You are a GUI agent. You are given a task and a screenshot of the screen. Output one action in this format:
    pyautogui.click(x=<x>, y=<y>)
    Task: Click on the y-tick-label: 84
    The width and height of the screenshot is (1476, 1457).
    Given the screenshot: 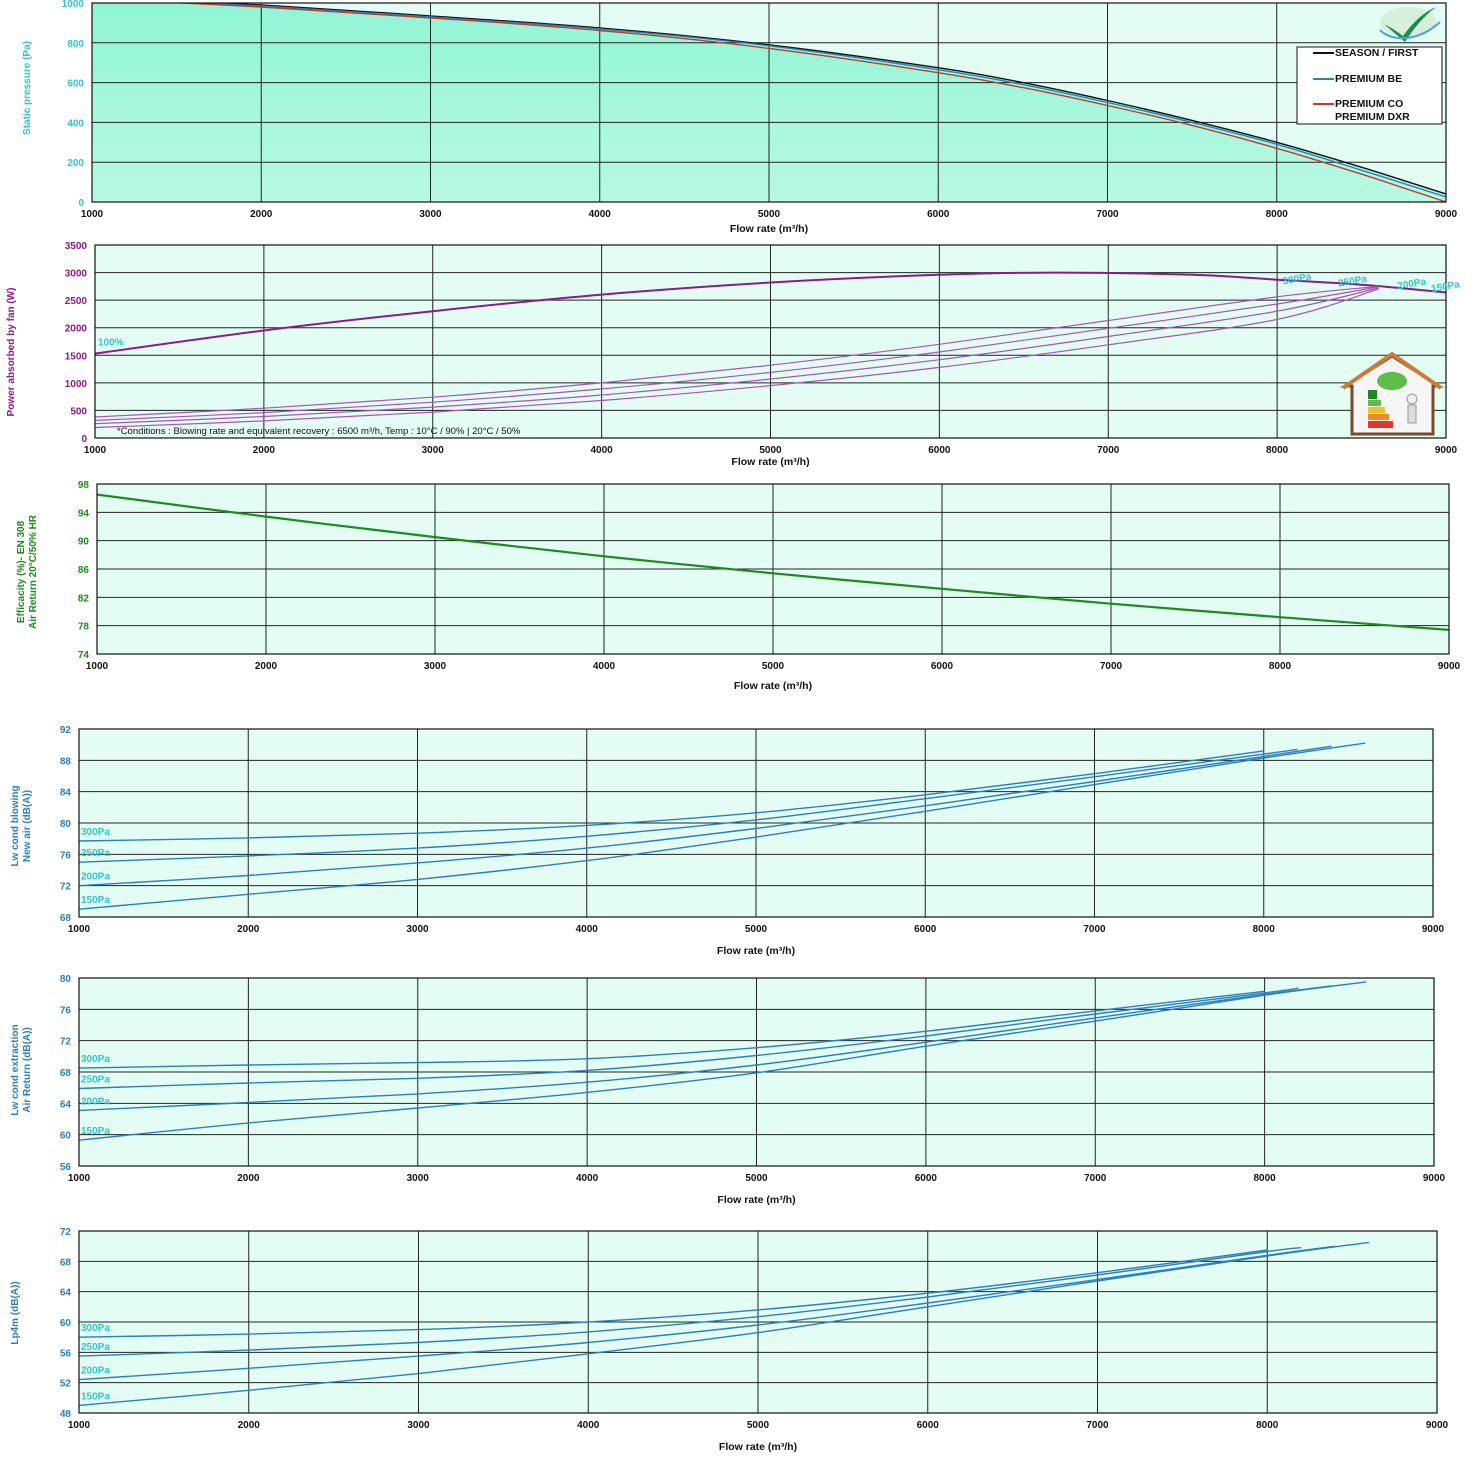 What is the action you would take?
    pyautogui.click(x=66, y=793)
    